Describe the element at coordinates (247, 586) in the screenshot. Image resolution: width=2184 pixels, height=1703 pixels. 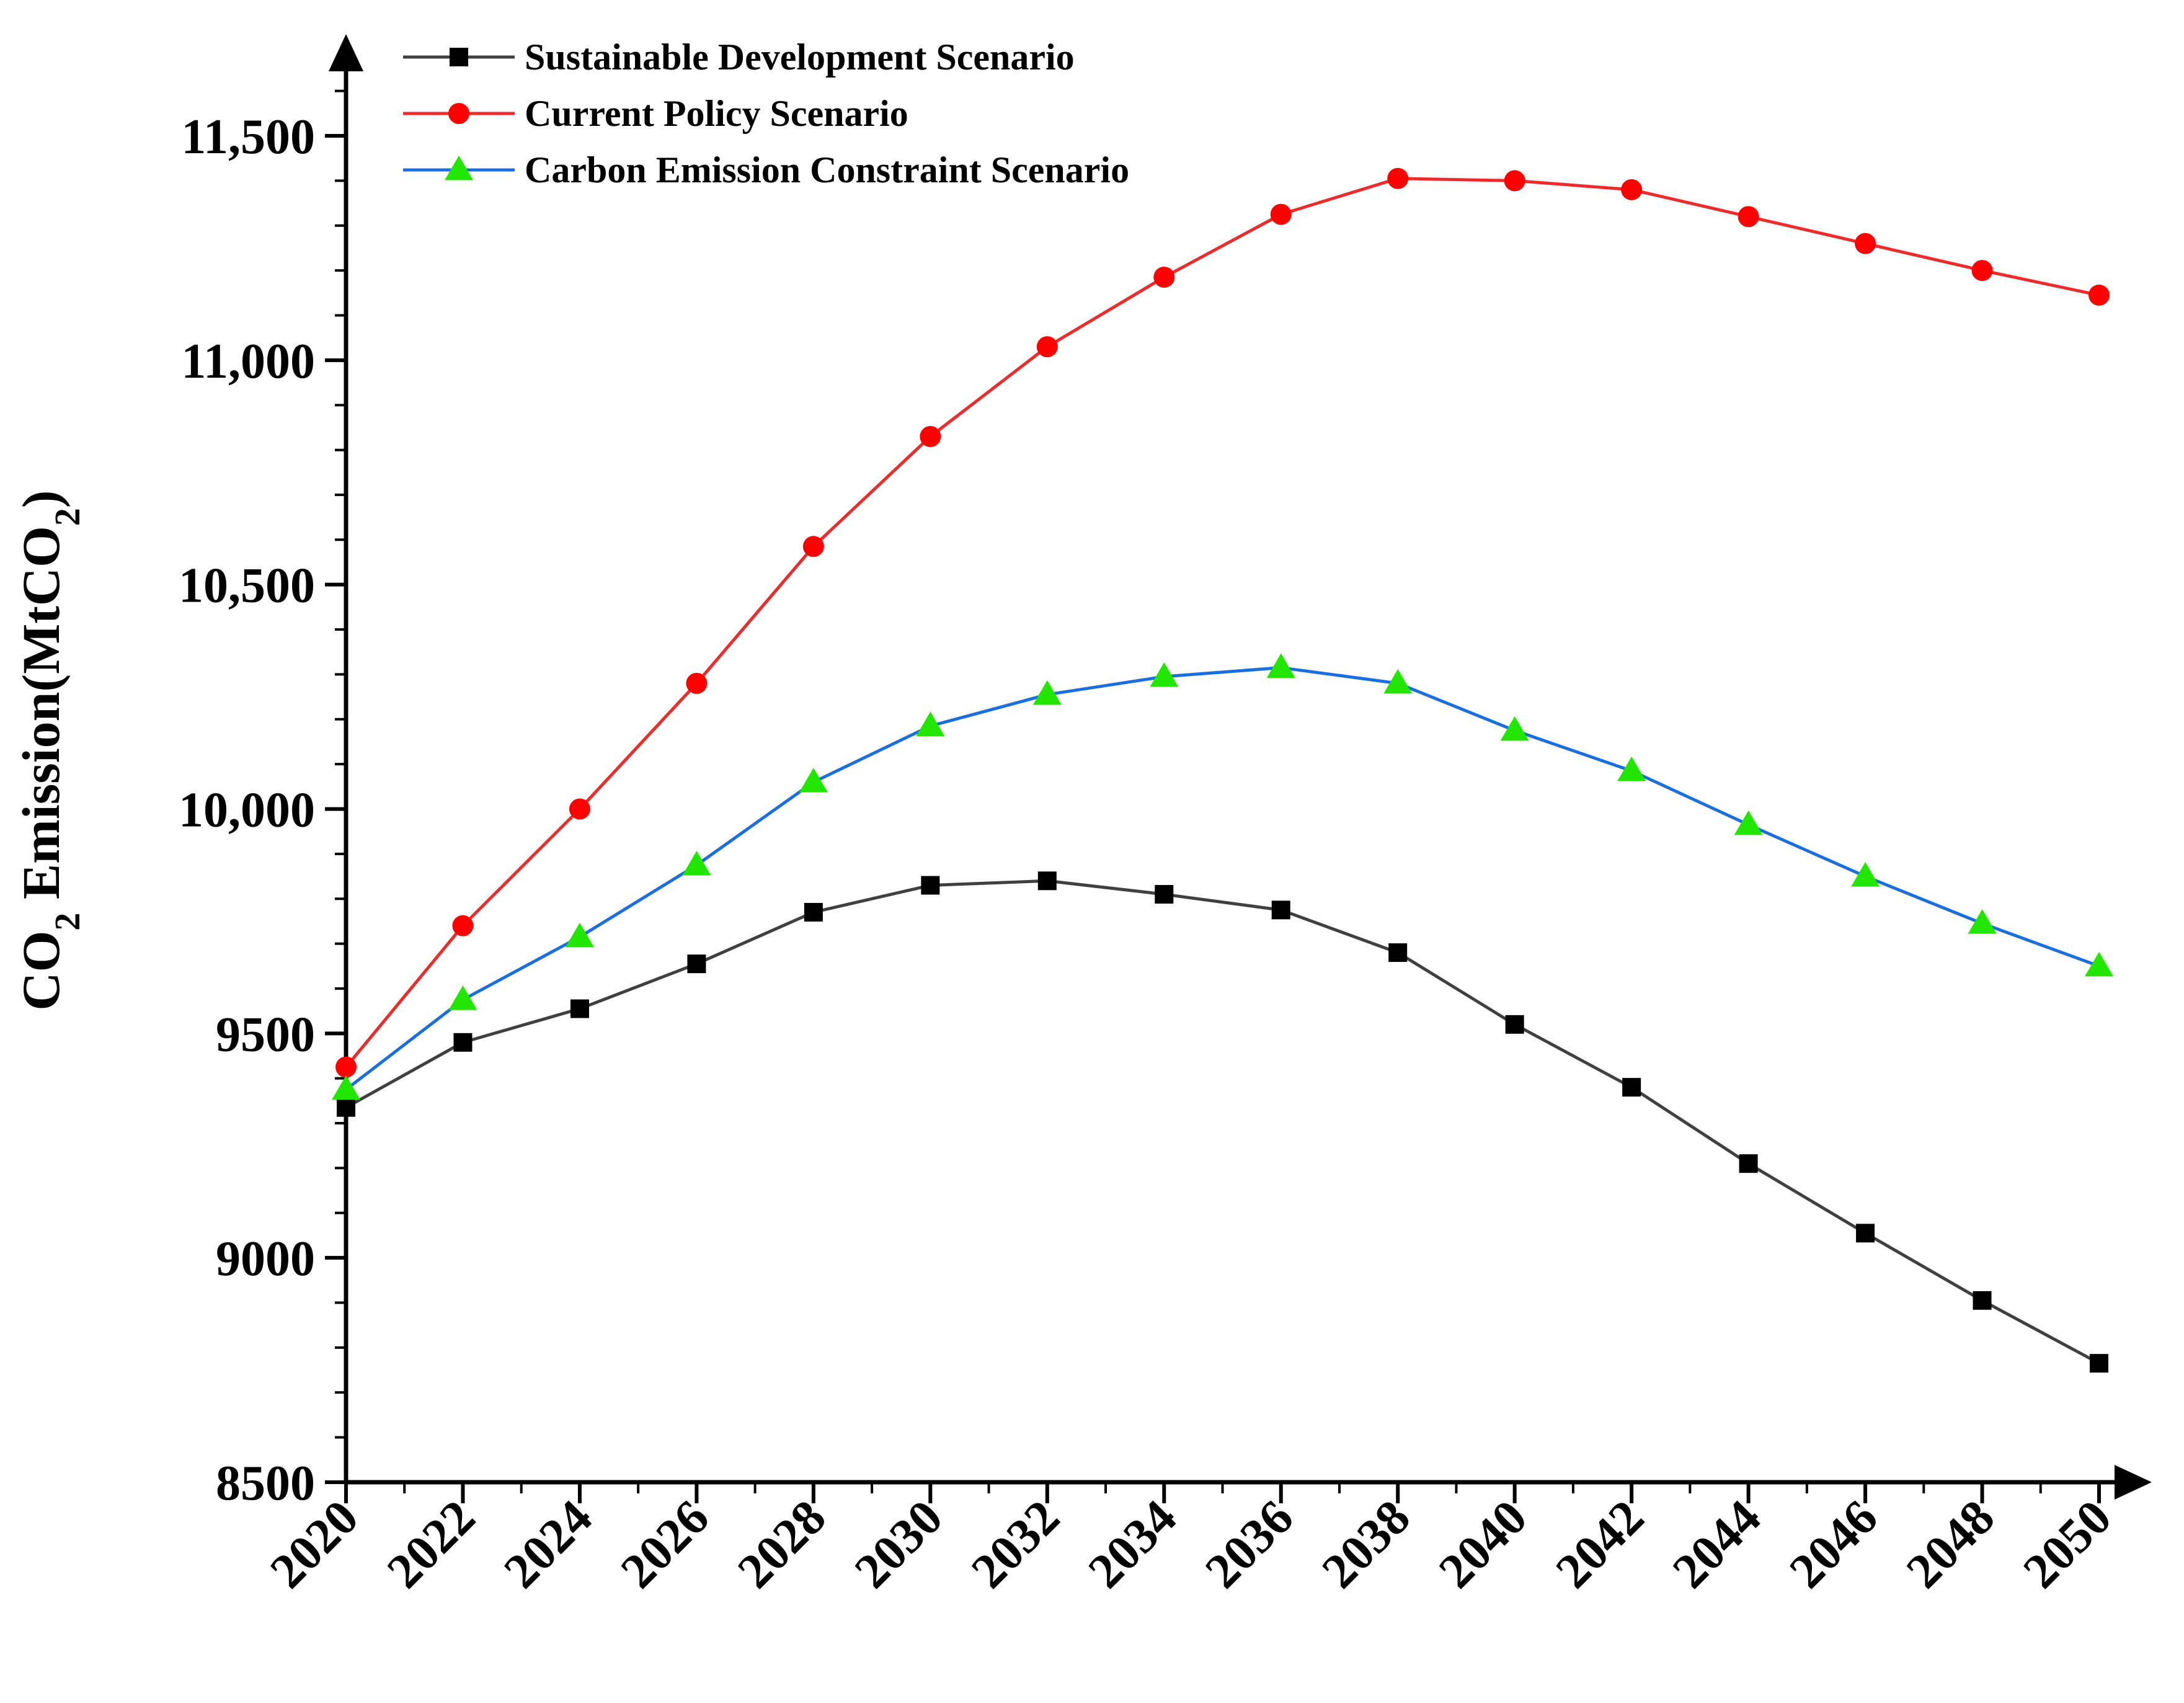
I see `y-tick-label: 10,500` at that location.